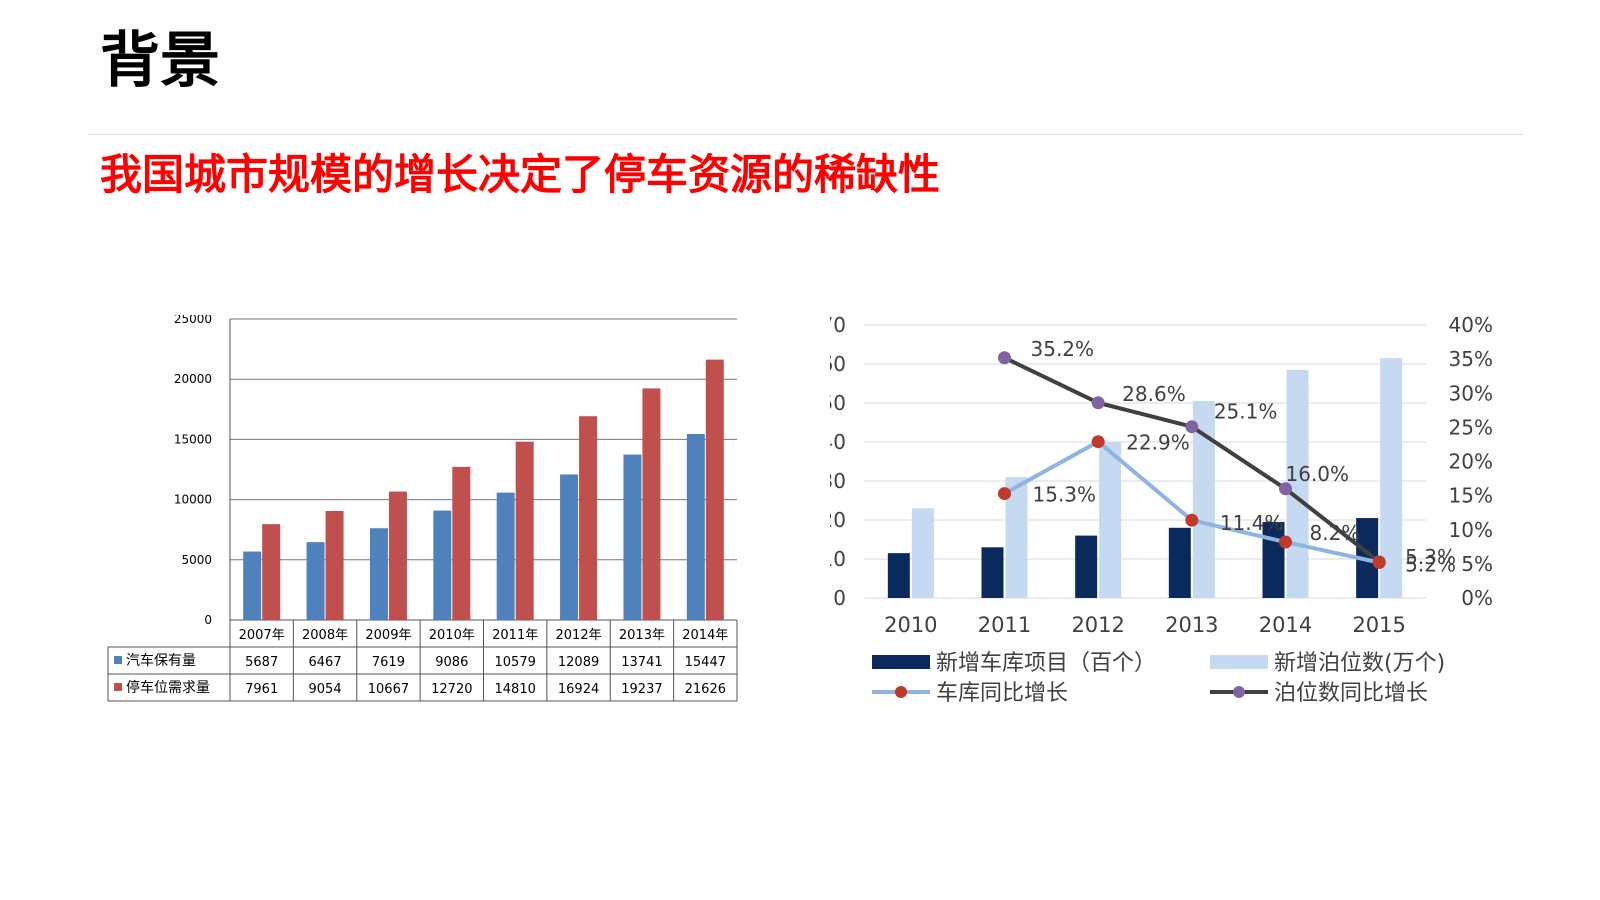 This screenshot has height=900, width=1600. What do you see at coordinates (161, 660) in the screenshot?
I see `legend-label: 汽车保有量` at bounding box center [161, 660].